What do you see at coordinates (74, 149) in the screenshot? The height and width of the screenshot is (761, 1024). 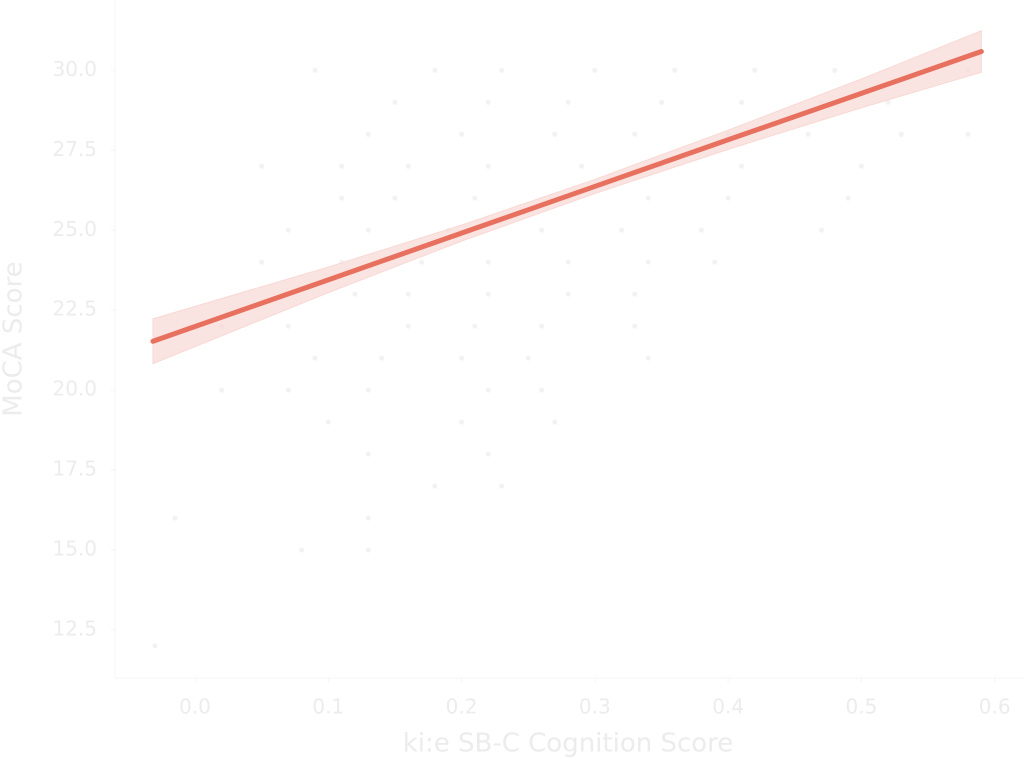 I see `y-tick-label: 27.5` at bounding box center [74, 149].